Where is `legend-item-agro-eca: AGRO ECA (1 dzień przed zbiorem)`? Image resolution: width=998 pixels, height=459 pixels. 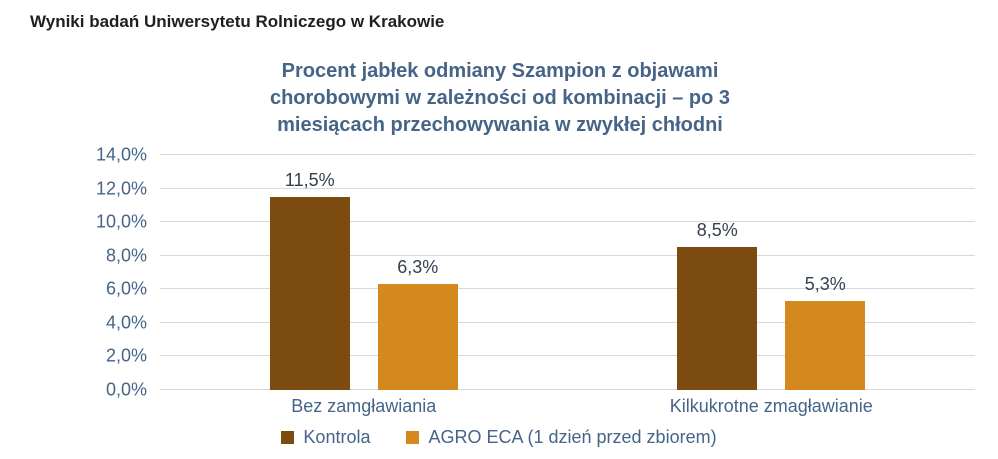 legend-item-agro-eca: AGRO ECA (1 dzień przed zbiorem) is located at coordinates (561, 437).